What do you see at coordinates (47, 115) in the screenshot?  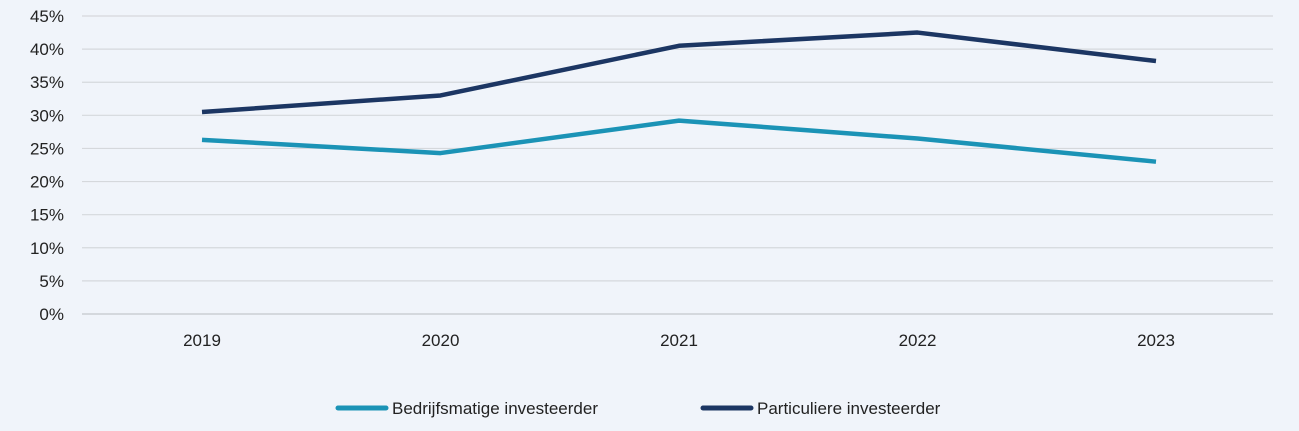 I see `y-tick-label: 30%` at bounding box center [47, 115].